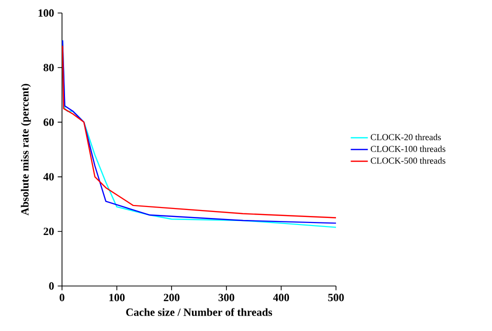  Describe the element at coordinates (51, 286) in the screenshot. I see `y-tick-label: 0` at that location.